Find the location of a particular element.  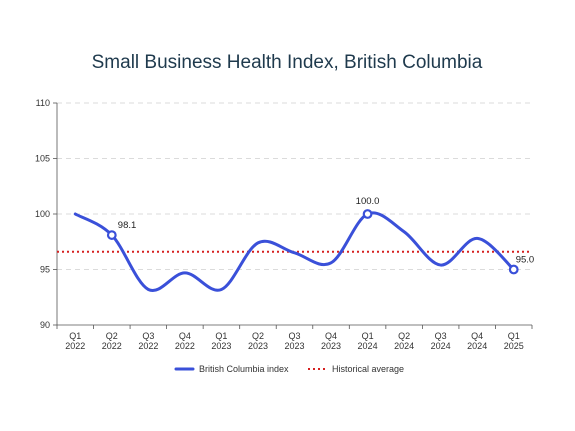

data-label: 95.0 is located at coordinates (525, 260).